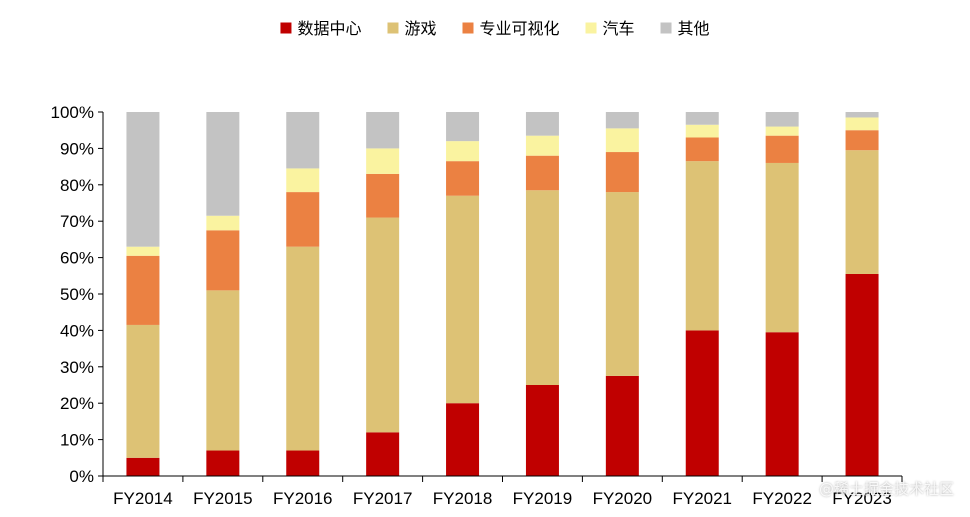 This screenshot has width=970, height=517. Describe the element at coordinates (702, 246) in the screenshot. I see `bar-segment-FY2021-s1` at that location.